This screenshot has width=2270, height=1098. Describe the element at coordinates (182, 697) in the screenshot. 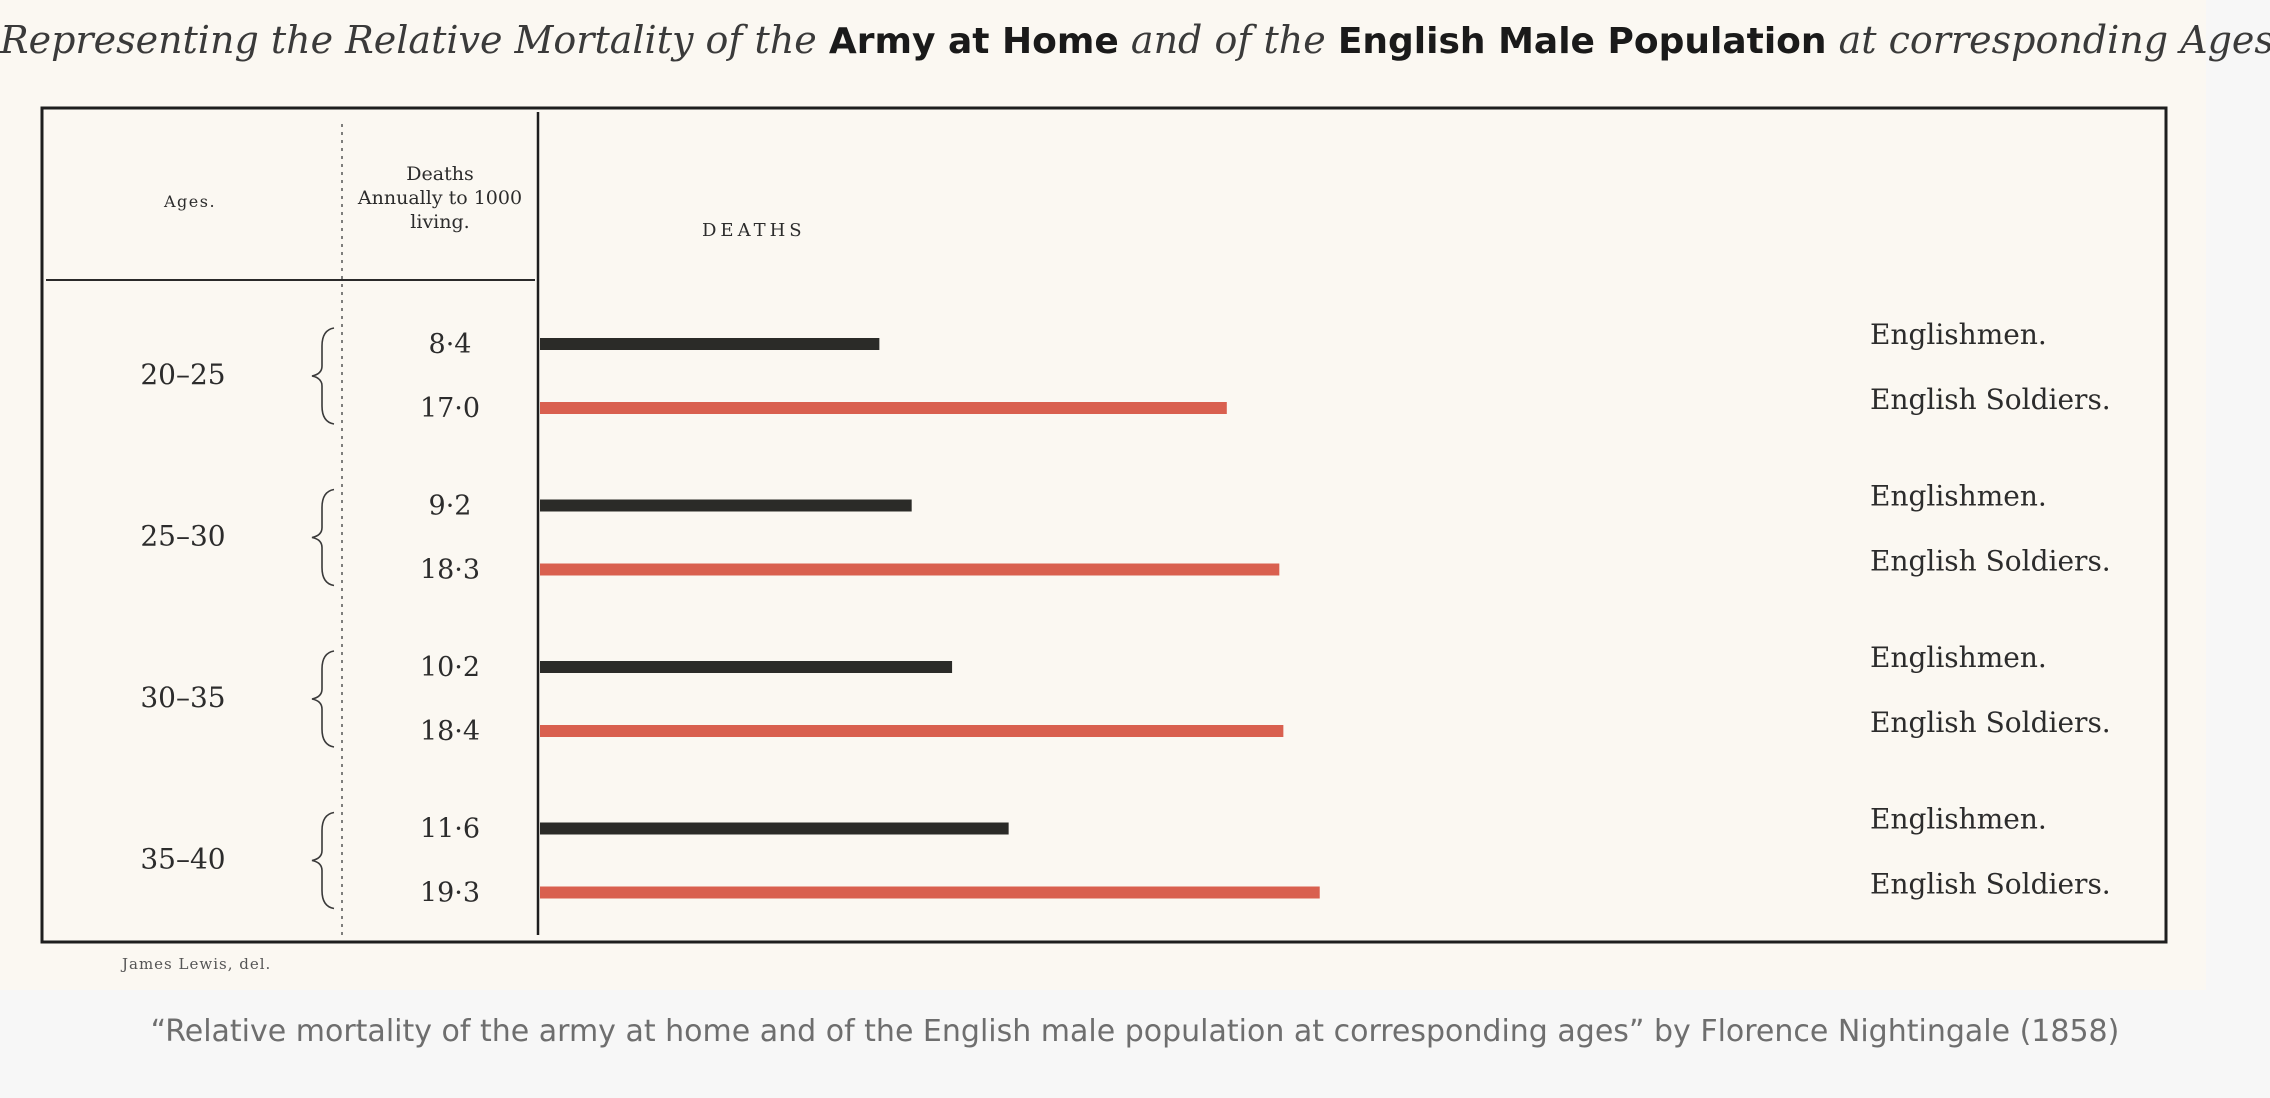

I see `age-group-label: 30–35` at that location.